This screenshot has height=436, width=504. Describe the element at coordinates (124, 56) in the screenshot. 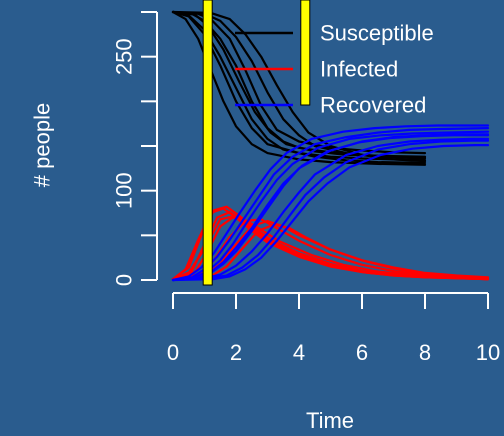

I see `y-tick-label-250: 250` at that location.